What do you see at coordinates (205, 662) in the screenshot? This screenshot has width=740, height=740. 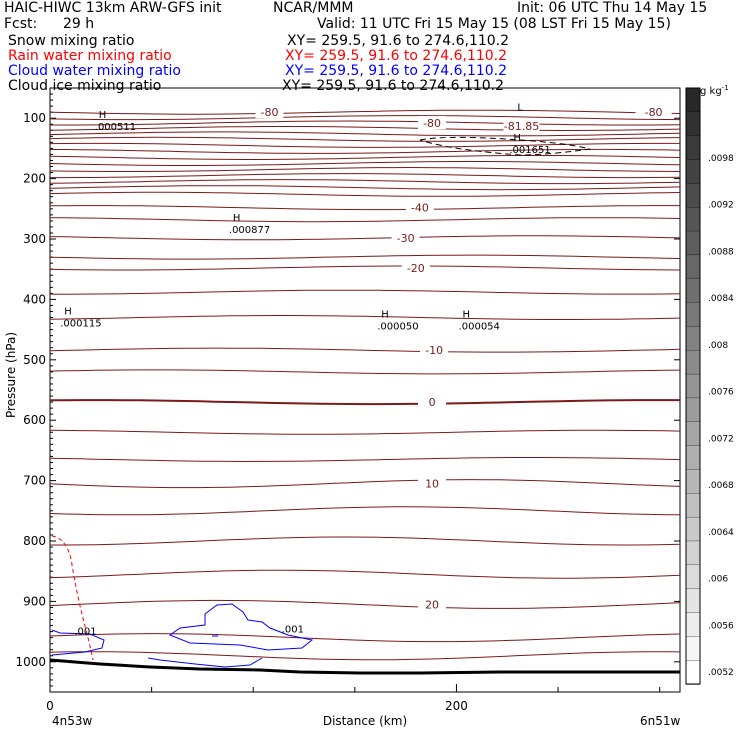 I see `cloud-water-contour-low` at bounding box center [205, 662].